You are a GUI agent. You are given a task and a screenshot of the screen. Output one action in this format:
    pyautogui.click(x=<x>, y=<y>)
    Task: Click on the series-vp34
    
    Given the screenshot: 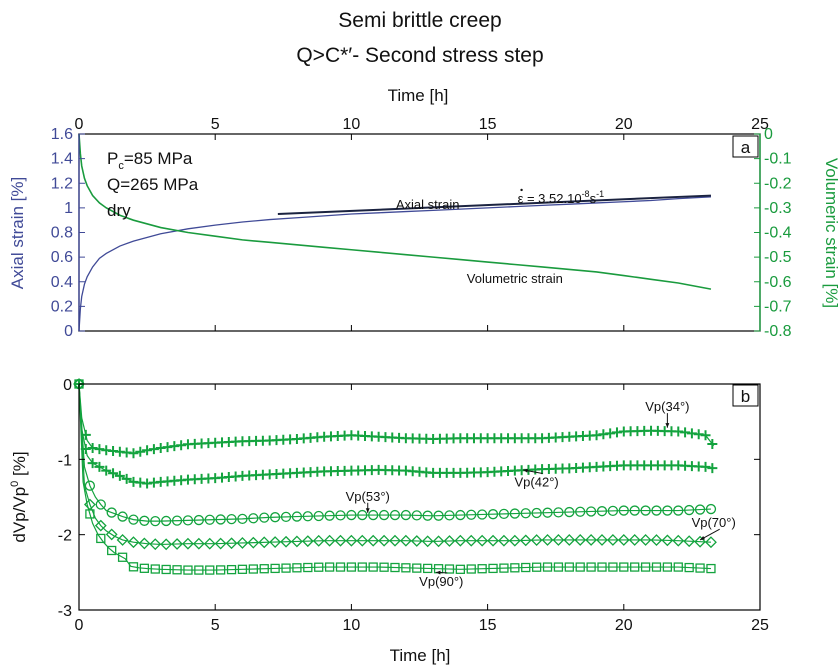 What is the action you would take?
    pyautogui.click(x=396, y=419)
    